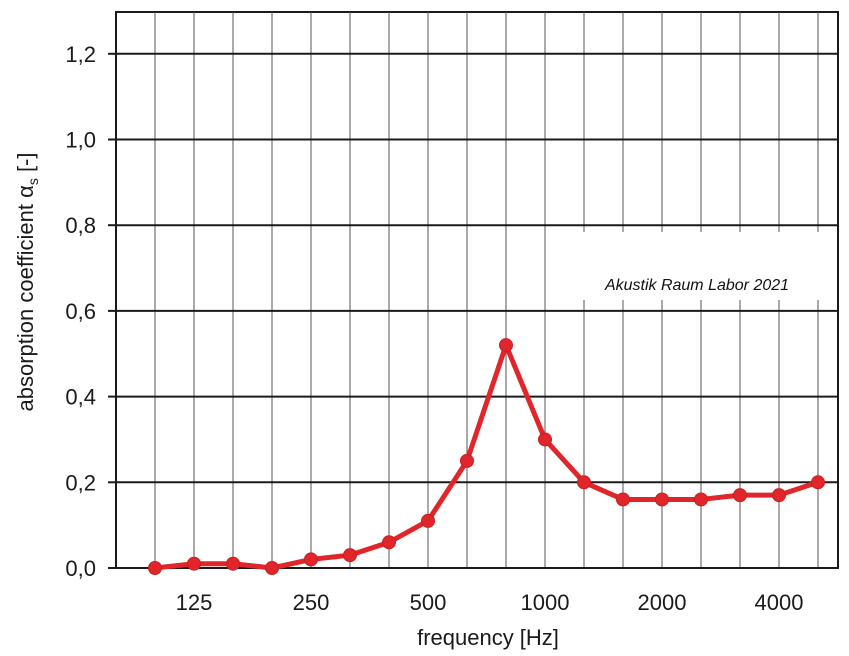 Image resolution: width=849 pixels, height=656 pixels. I want to click on y-axis-title: absorption coefficient αs [-], so click(27, 281).